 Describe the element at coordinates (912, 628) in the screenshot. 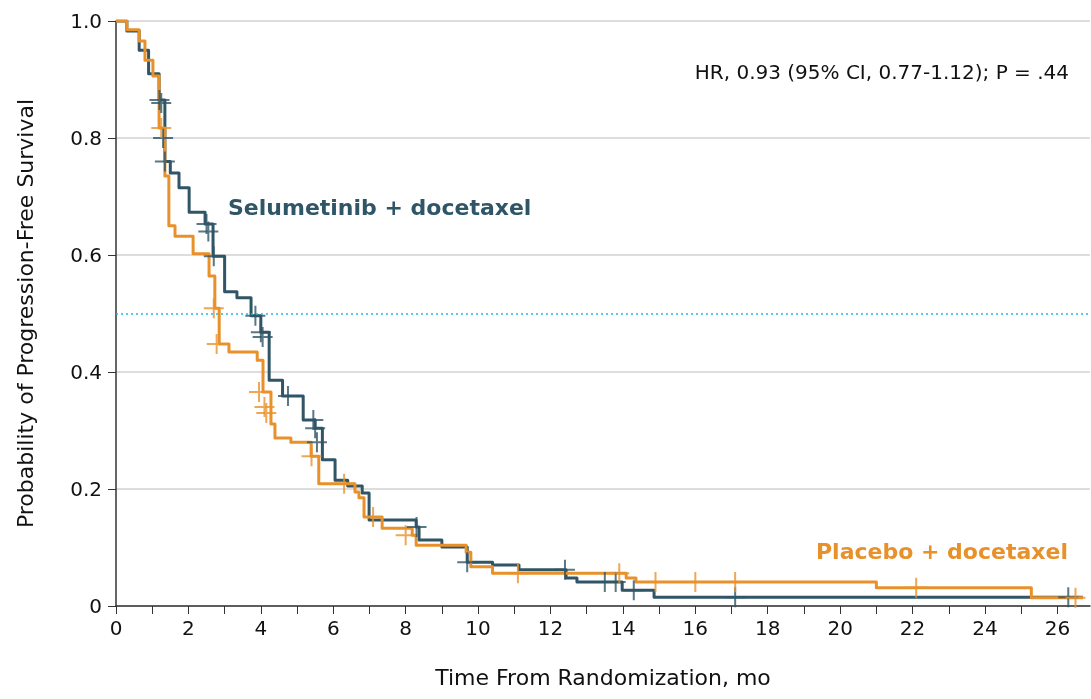

I see `x-tick-label: 22` at that location.